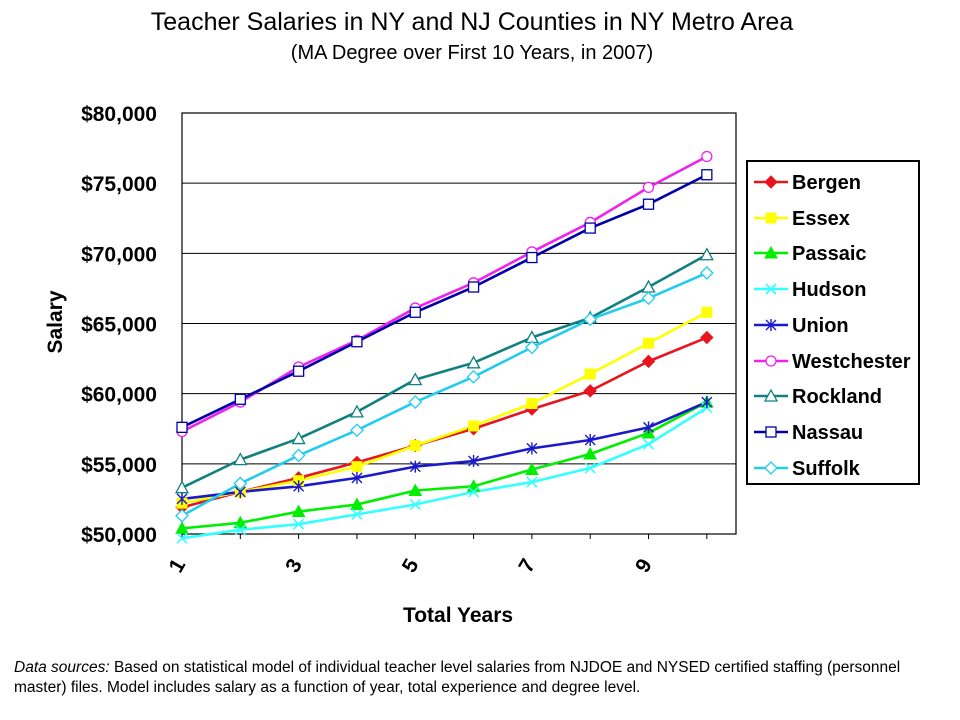 The height and width of the screenshot is (720, 960). Describe the element at coordinates (820, 325) in the screenshot. I see `legend-label: Union` at that location.